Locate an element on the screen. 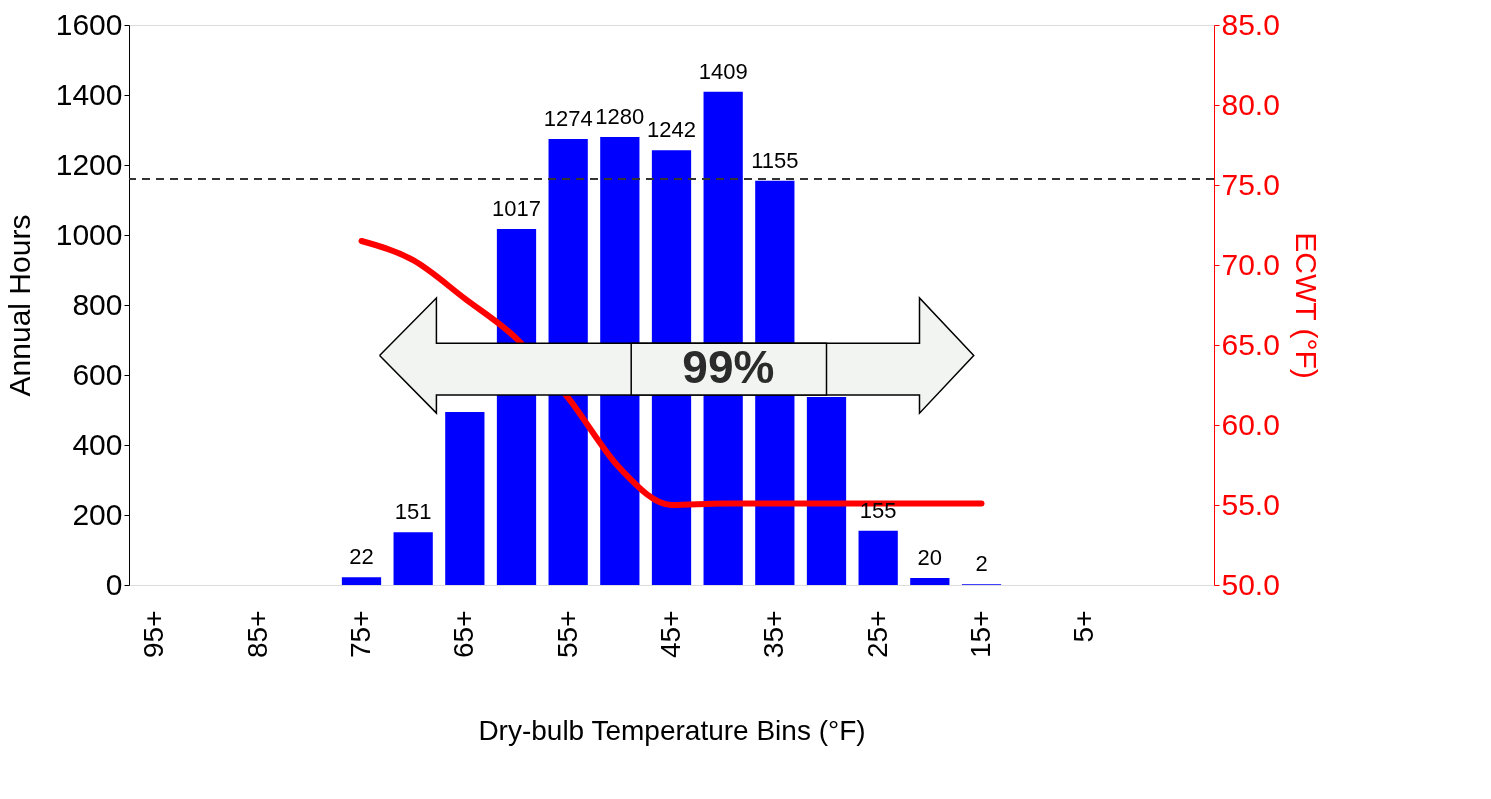 The width and height of the screenshot is (1491, 799). x-tick-label: 15+ is located at coordinates (980, 634).